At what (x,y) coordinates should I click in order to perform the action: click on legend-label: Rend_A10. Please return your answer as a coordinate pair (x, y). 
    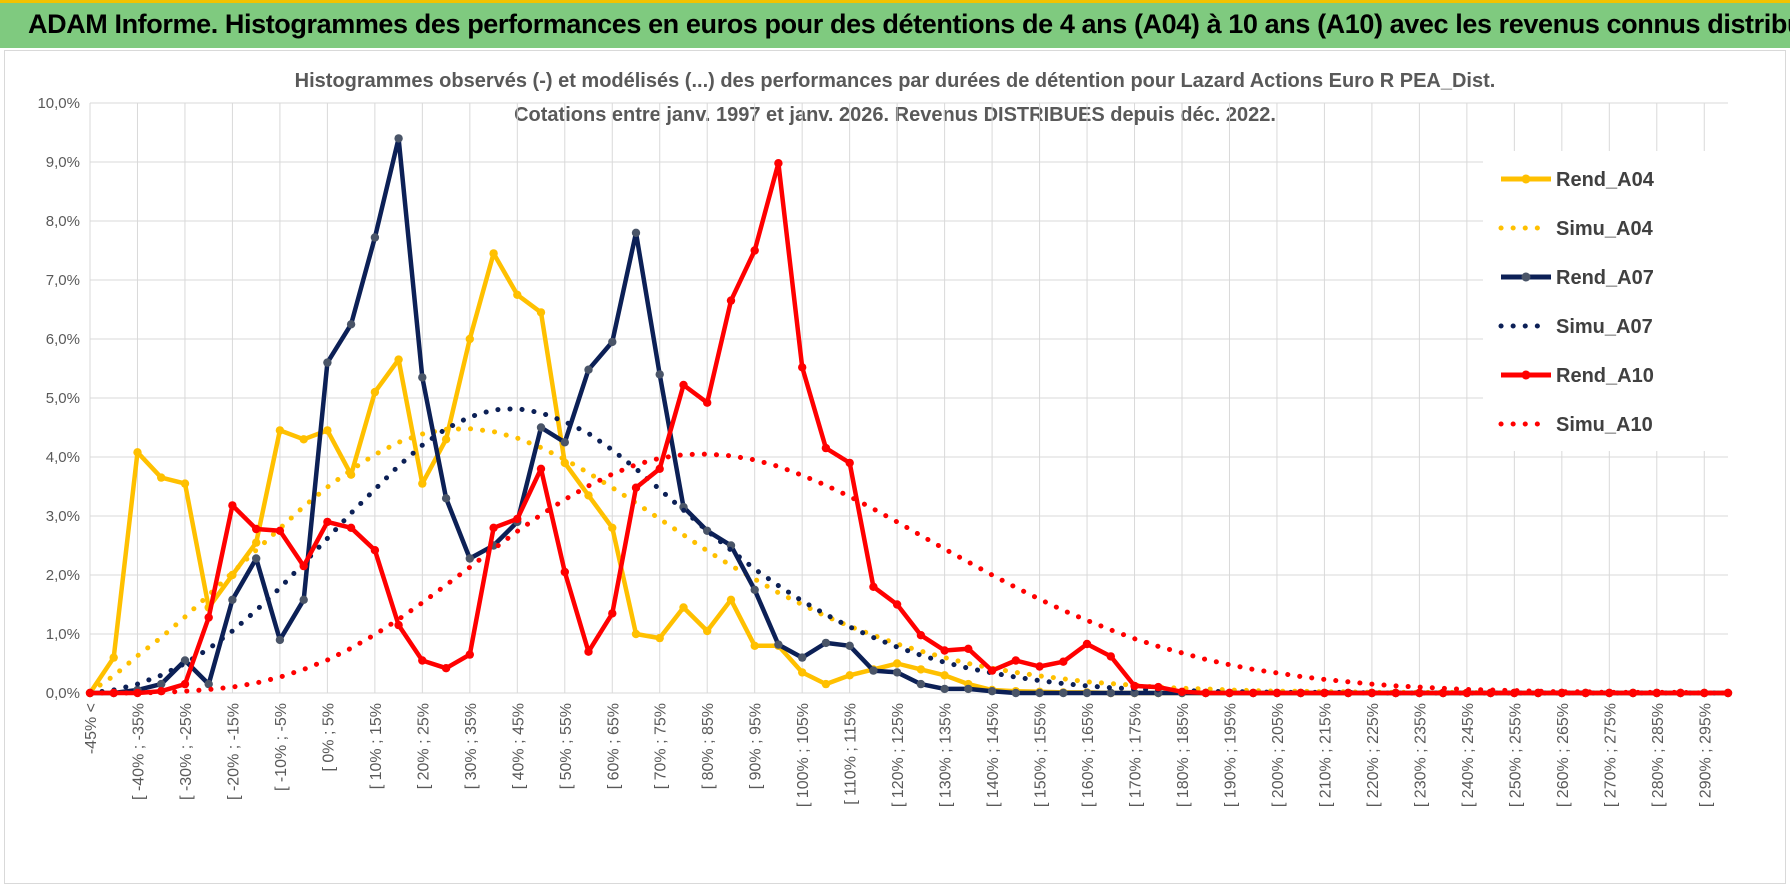
    Looking at the image, I should click on (1605, 376).